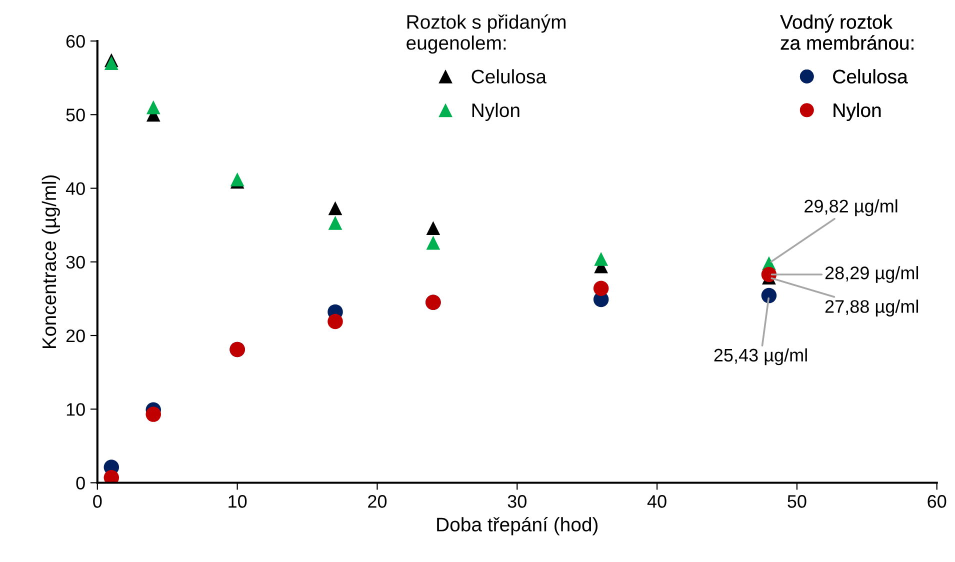 This screenshot has height=562, width=955. I want to click on y-axis-title: Koncentrace (µg/ml), so click(51, 261).